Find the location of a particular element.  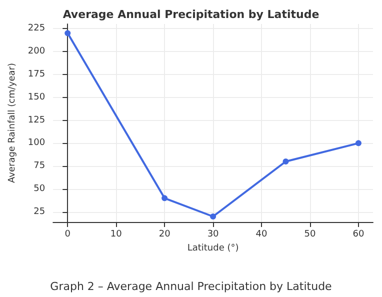

chart-title: Average Annual Precipitation by Latitude is located at coordinates (191, 14).